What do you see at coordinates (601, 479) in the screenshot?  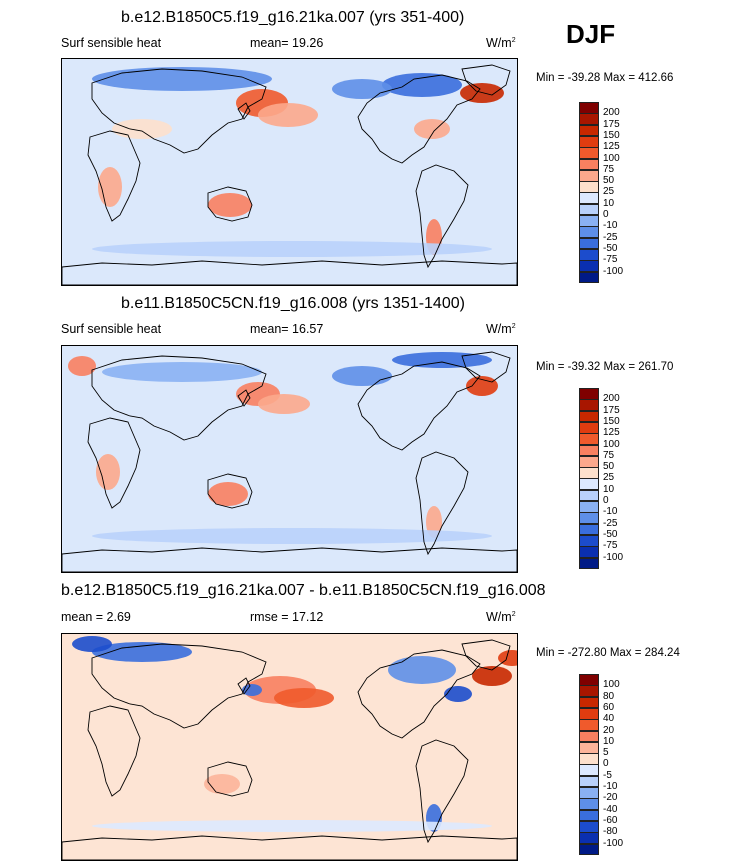 I see `panel-2-colorbar: 200 175 150 125 100 75 50 25 10 0 -10 -25 -50 -75 -100` at bounding box center [601, 479].